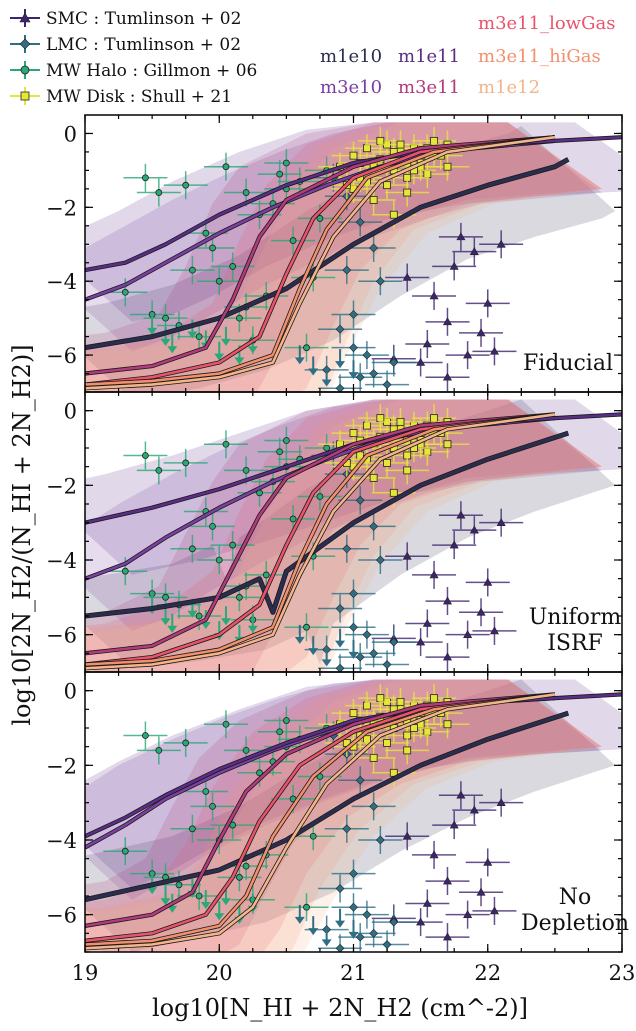  Describe the element at coordinates (133, 71) in the screenshot. I see `legend-item: MW Halo : Gillmon + 06` at that location.